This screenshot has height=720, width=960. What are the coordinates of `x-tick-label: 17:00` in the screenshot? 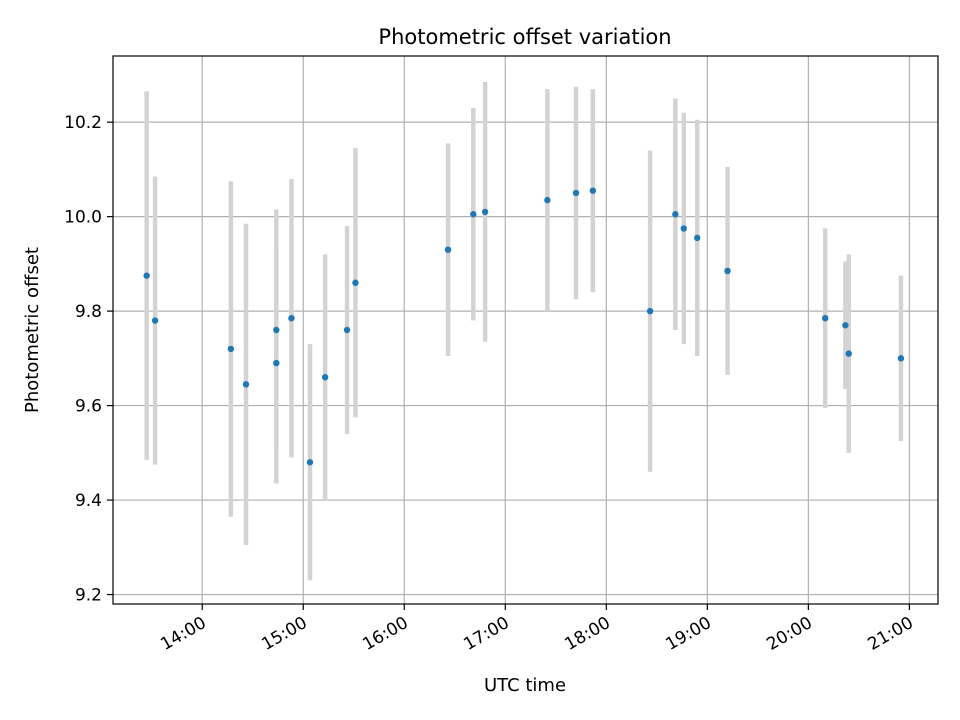 It's located at (486, 634).